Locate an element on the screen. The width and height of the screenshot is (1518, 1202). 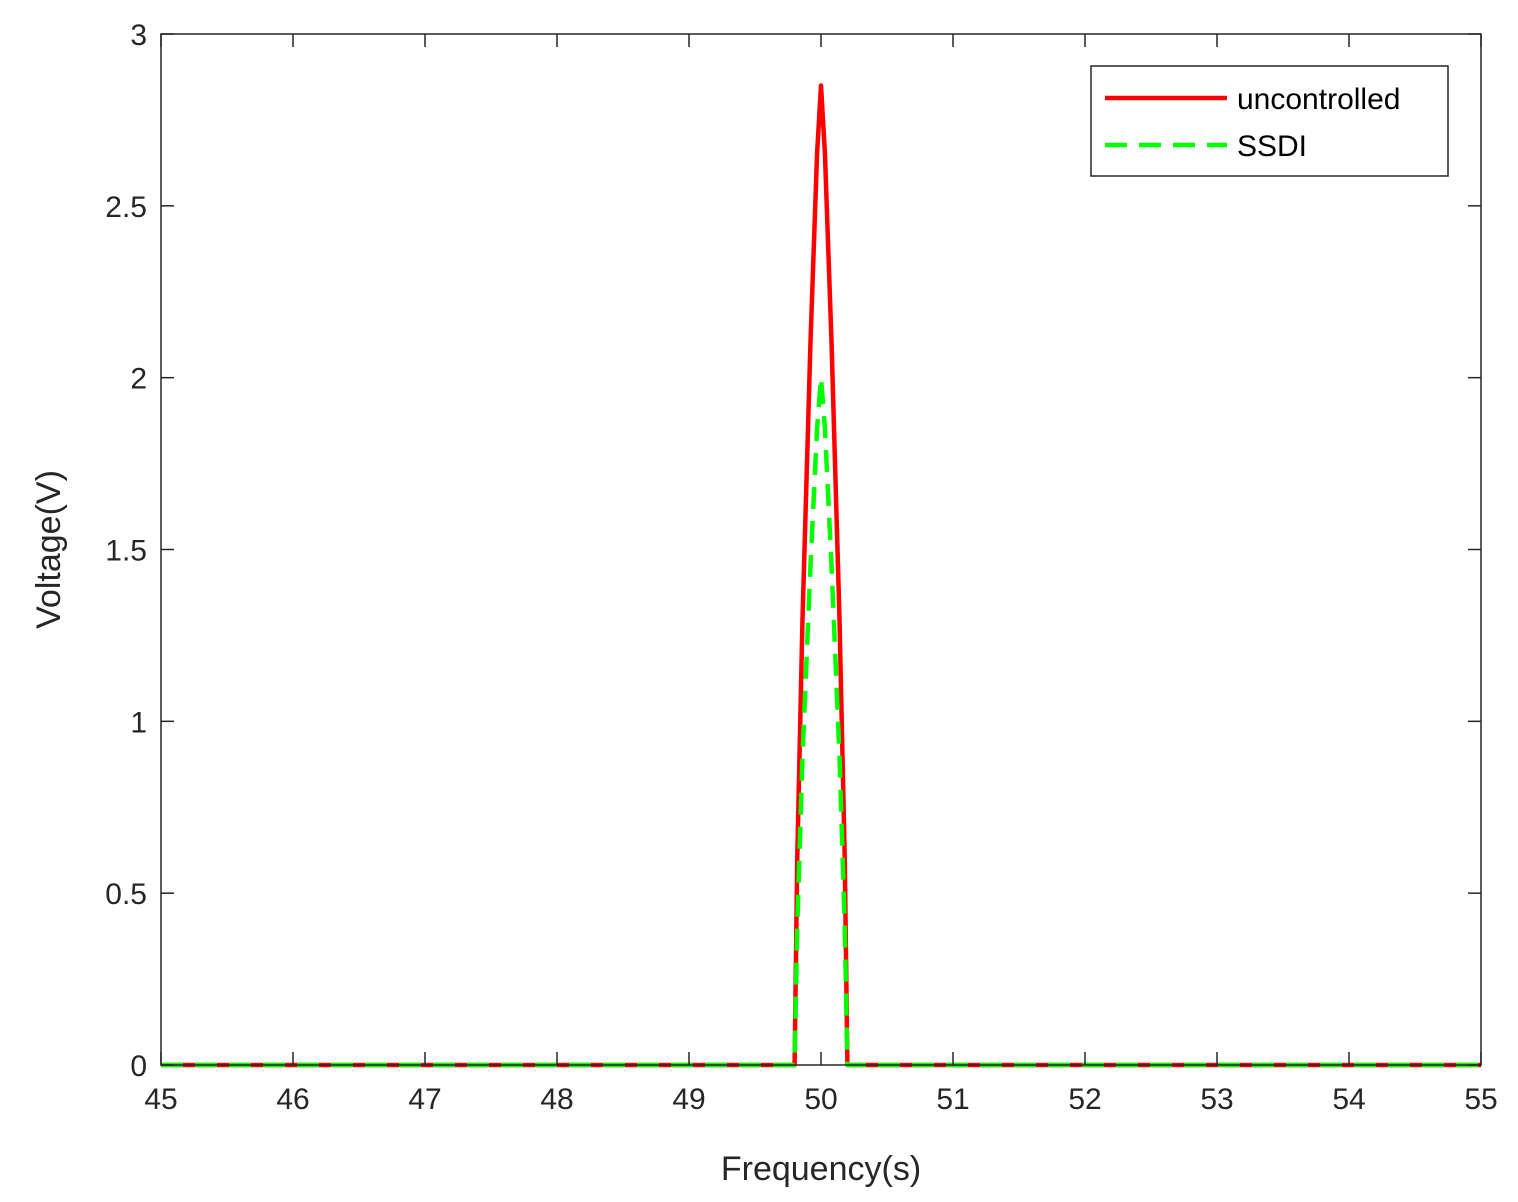
y-axis-label: Voltage(V) is located at coordinates (49, 549).